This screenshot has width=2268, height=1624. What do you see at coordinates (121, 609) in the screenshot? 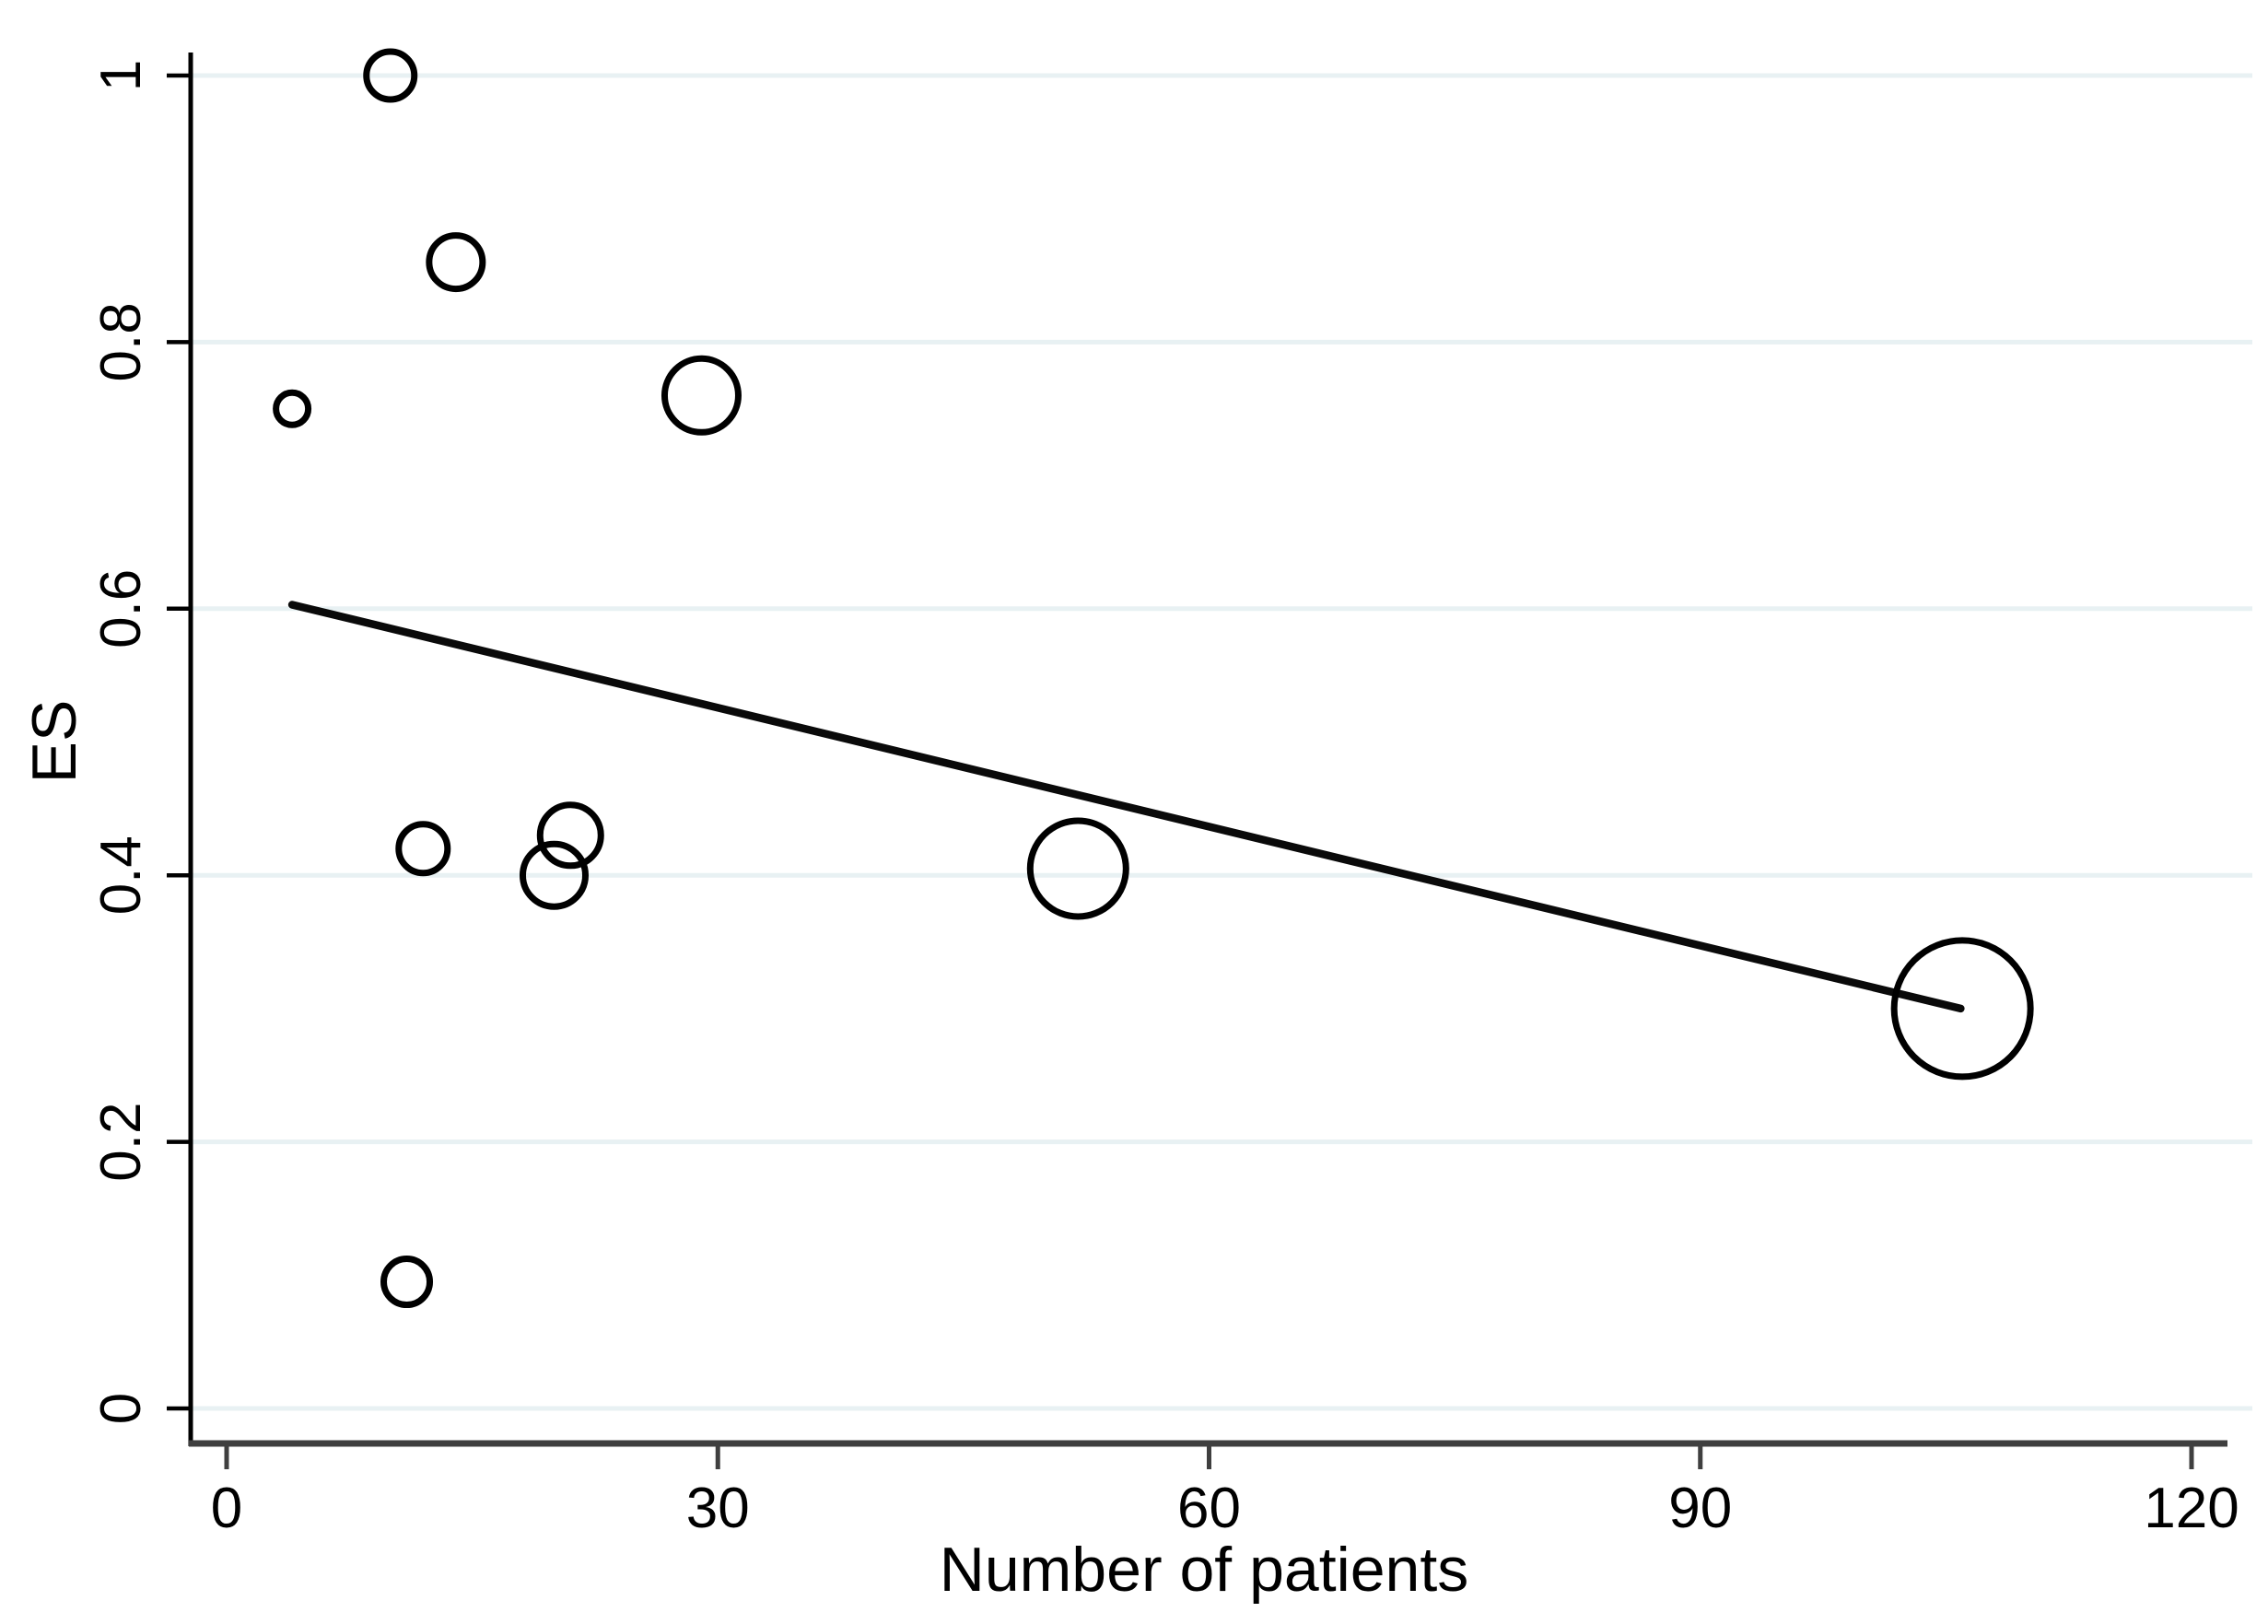
I see `y-tick-label: 0.6` at bounding box center [121, 609].